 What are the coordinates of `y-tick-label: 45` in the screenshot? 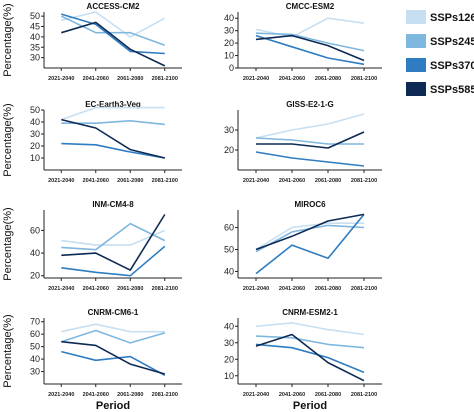 It's located at (35, 27).